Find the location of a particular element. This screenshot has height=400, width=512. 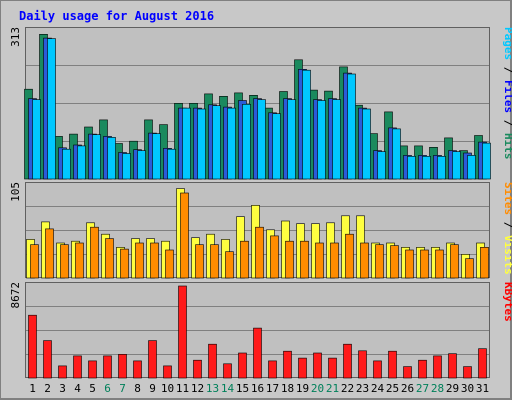

x-tick-label: 8 is located at coordinates (137, 388).